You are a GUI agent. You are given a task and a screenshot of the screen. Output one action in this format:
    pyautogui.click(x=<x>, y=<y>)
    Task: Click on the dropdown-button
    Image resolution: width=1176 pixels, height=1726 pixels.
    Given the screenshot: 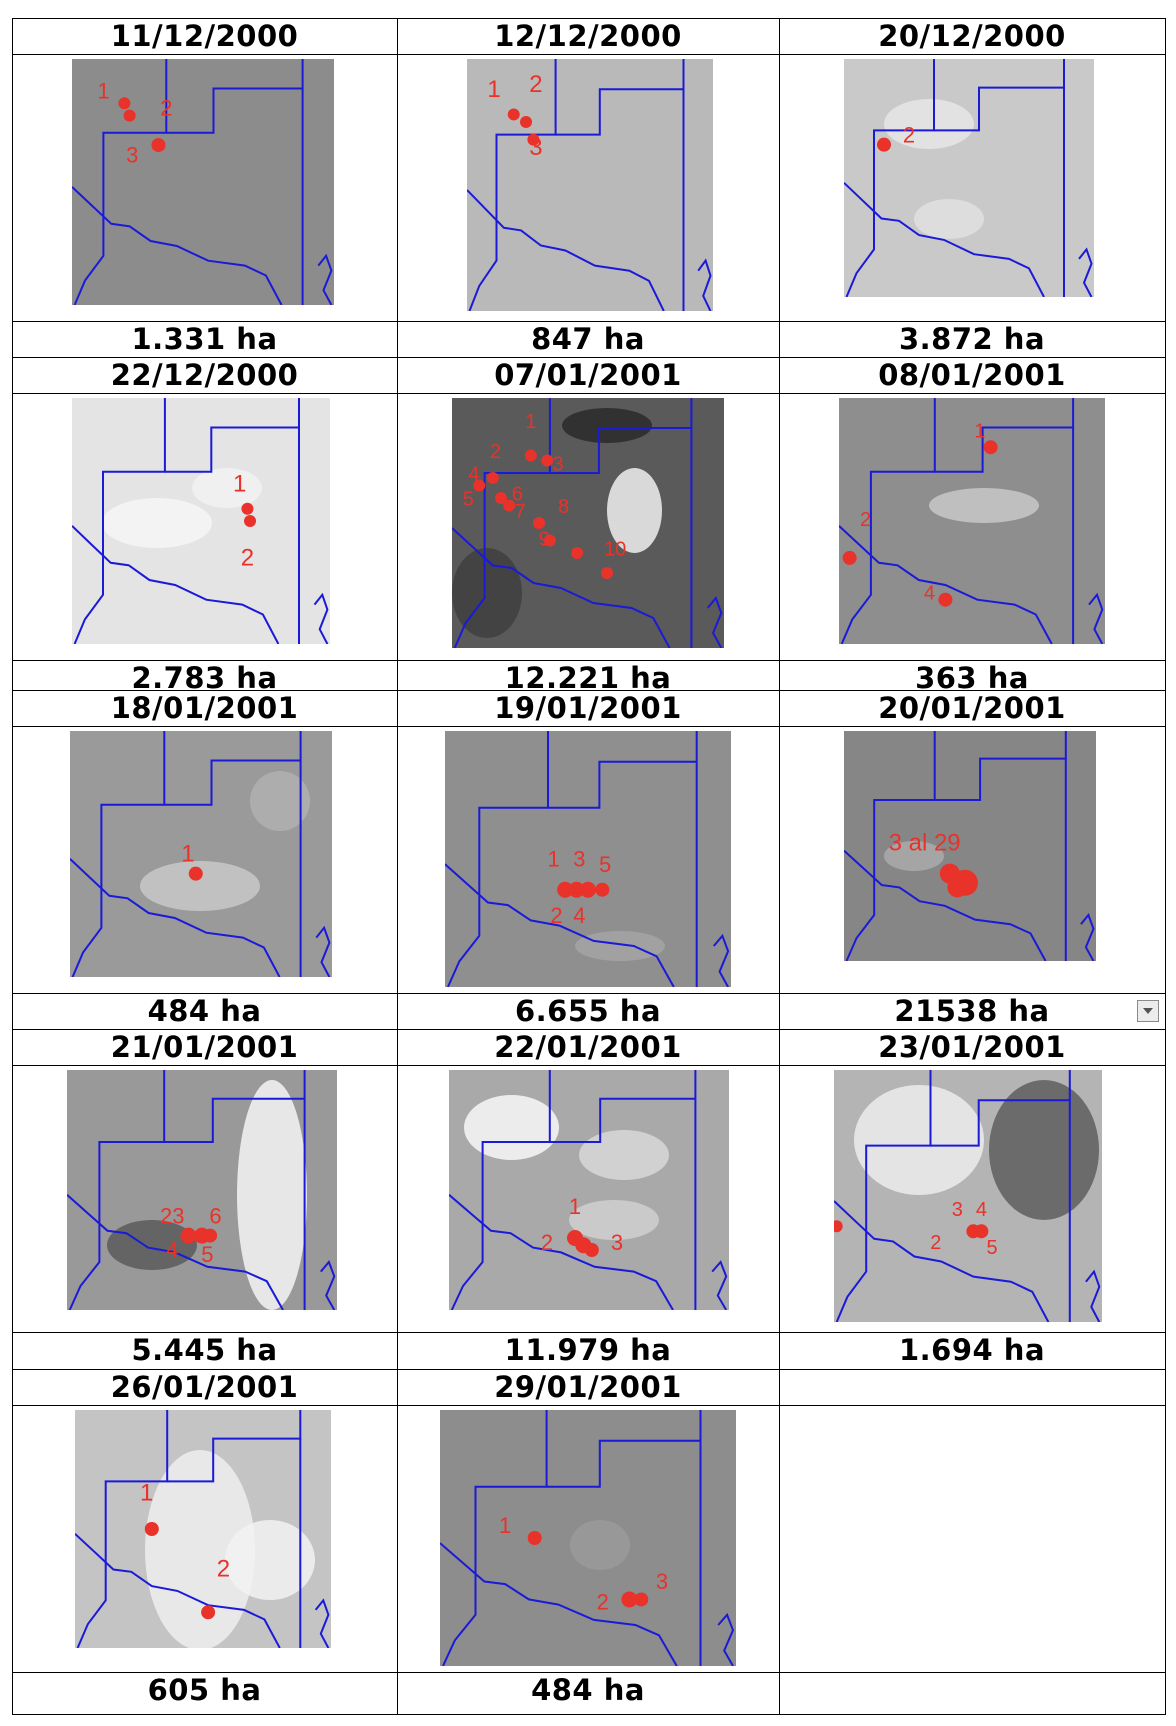 What is the action you would take?
    pyautogui.click(x=1148, y=1011)
    